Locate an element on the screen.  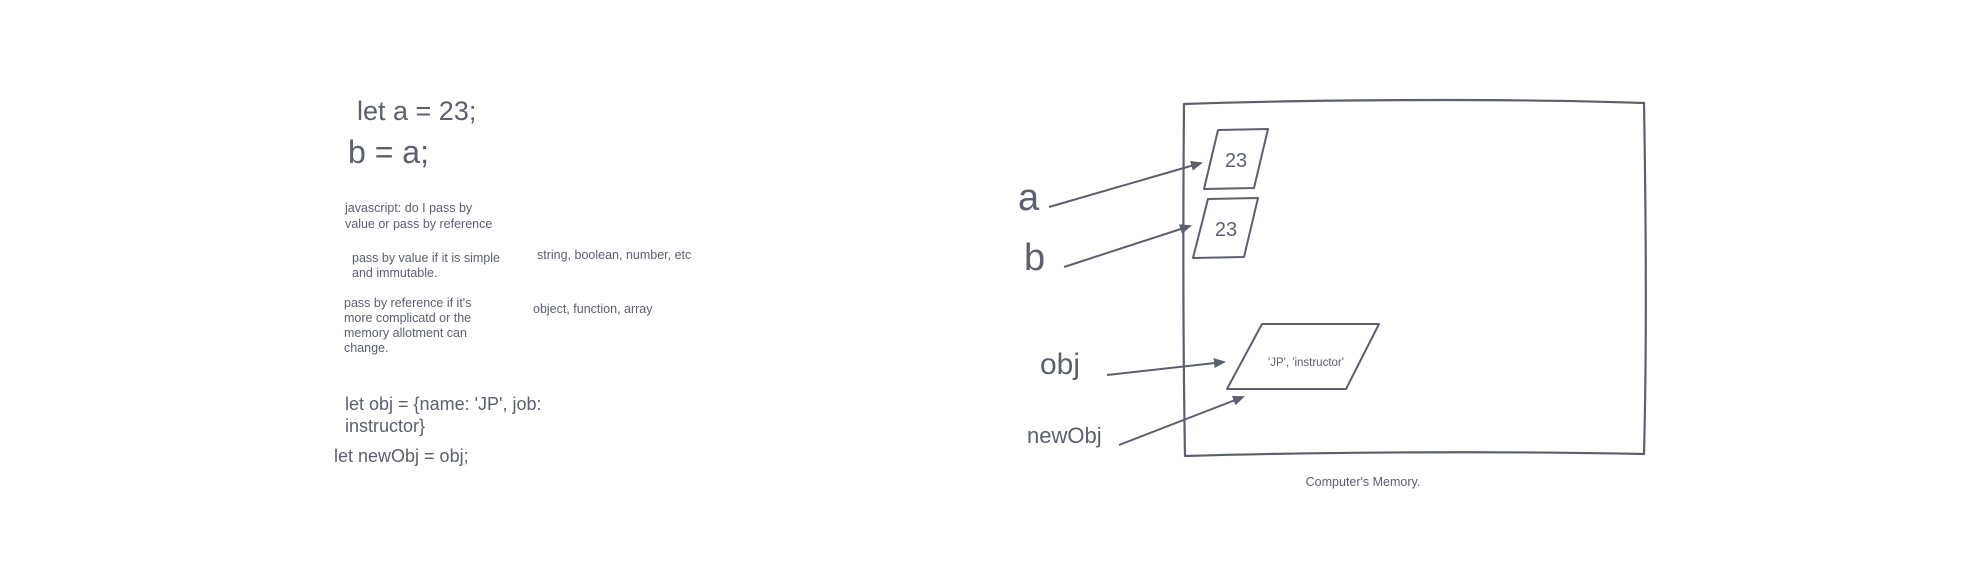
memory-cell-a-value: 23 is located at coordinates (1236, 161).